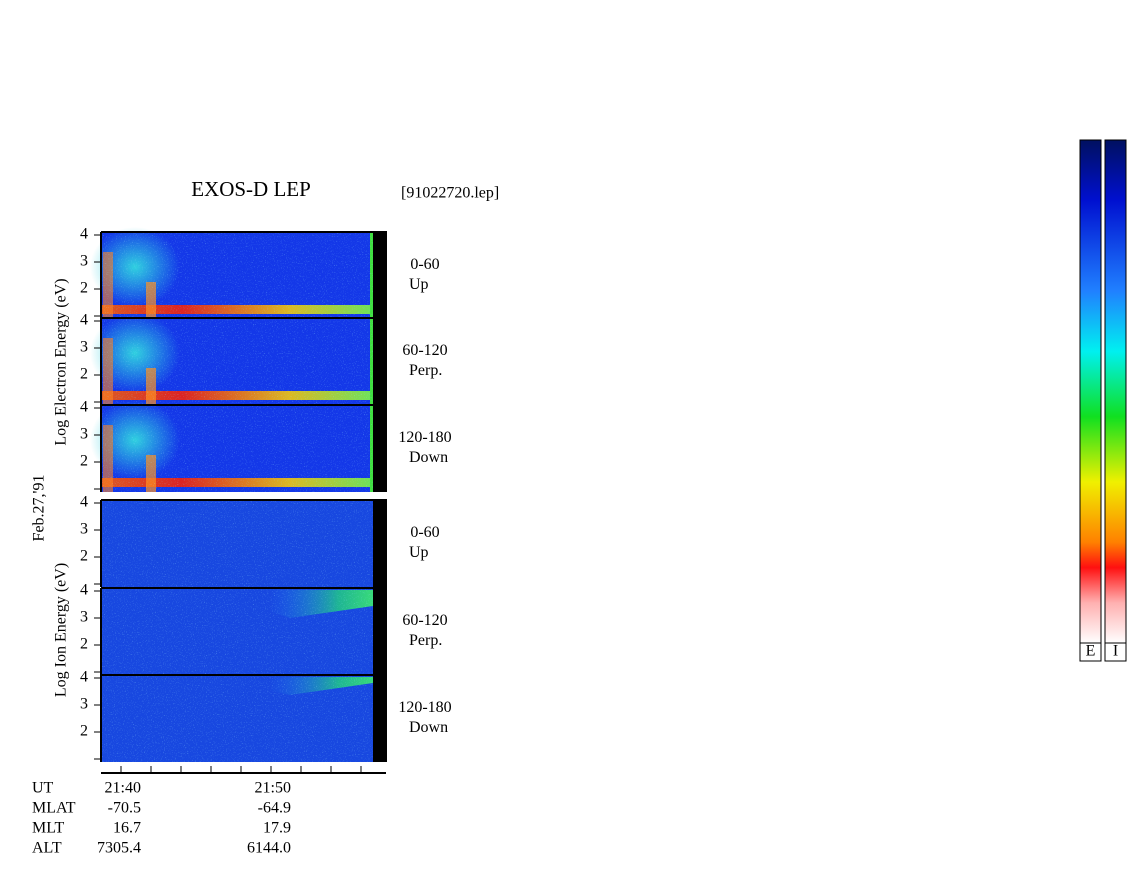 Image resolution: width=1130 pixels, height=880 pixels. Describe the element at coordinates (273, 788) in the screenshot. I see `orbit-value: 21:50` at that location.